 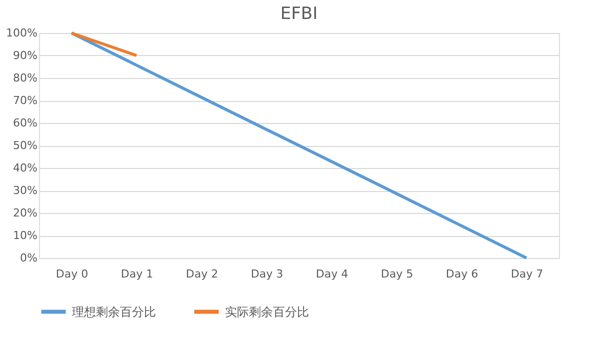 I want to click on y-tick-label: 100%, so click(x=22, y=33).